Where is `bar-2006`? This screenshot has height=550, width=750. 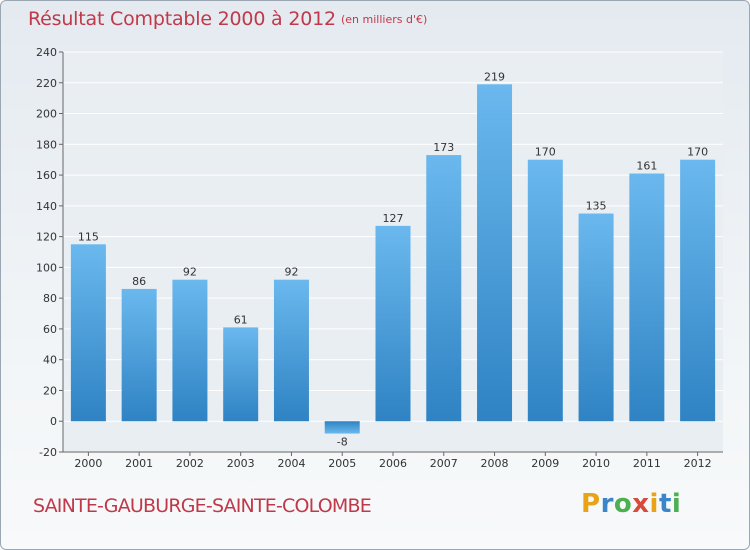
bar-2006 is located at coordinates (393, 323).